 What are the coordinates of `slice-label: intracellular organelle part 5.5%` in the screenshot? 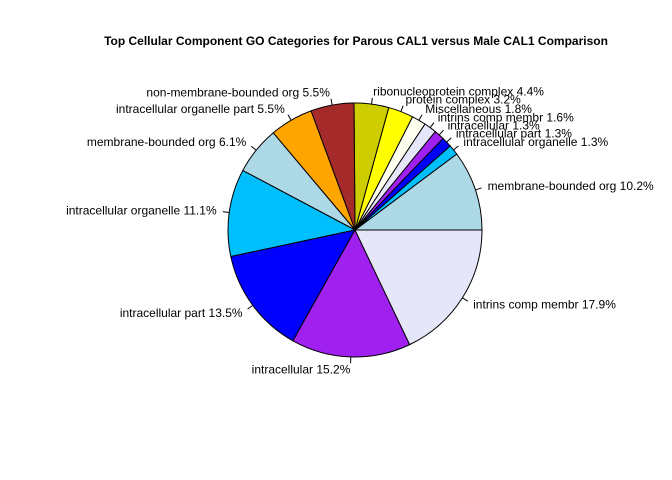 It's located at (200, 109).